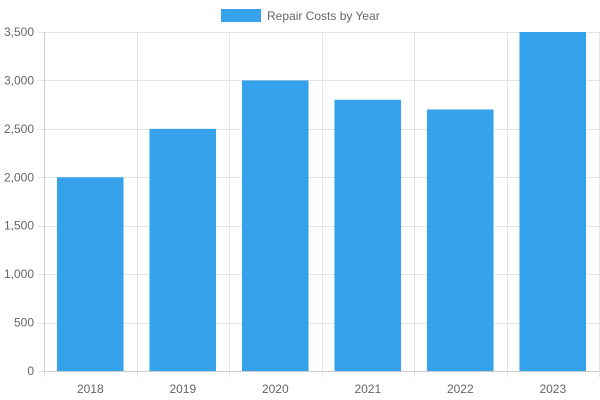  What do you see at coordinates (182, 389) in the screenshot?
I see `x-tick-label: 2019` at bounding box center [182, 389].